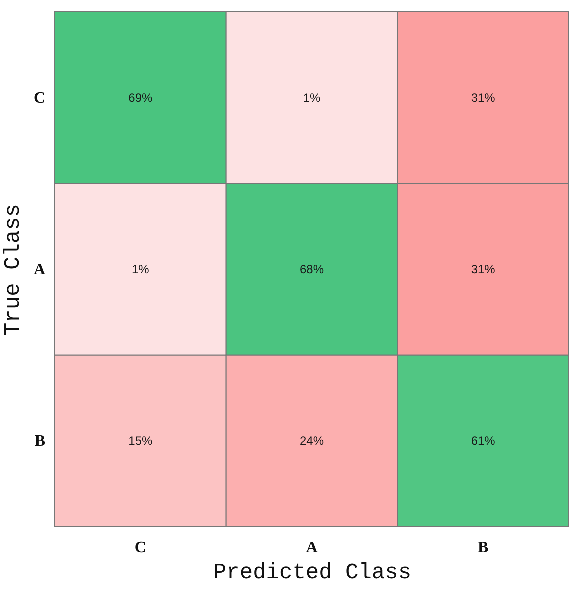 Image resolution: width=588 pixels, height=605 pixels. Describe the element at coordinates (140, 97) in the screenshot. I see `data-label: 69%` at that location.